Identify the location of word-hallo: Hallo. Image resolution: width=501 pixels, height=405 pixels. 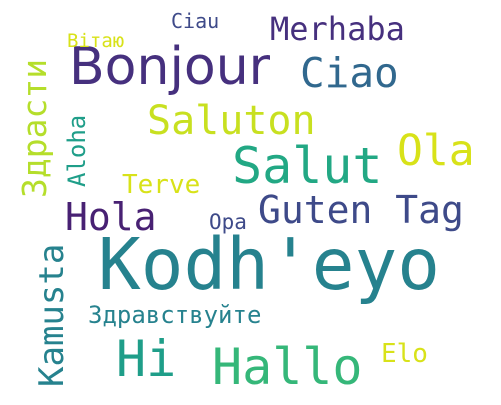
(287, 367).